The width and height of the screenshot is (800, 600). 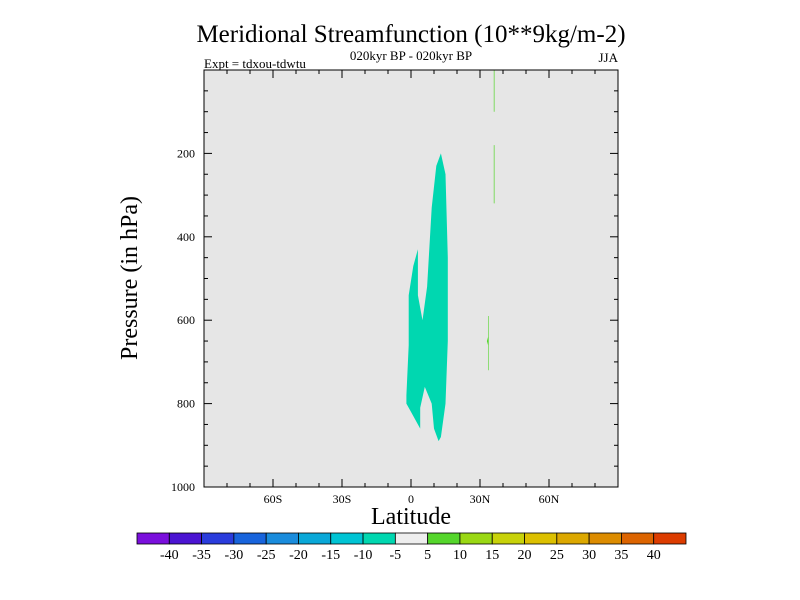 I want to click on chart-title: Meridional Streamfunction (10**9kg/m-2), so click(x=410, y=34).